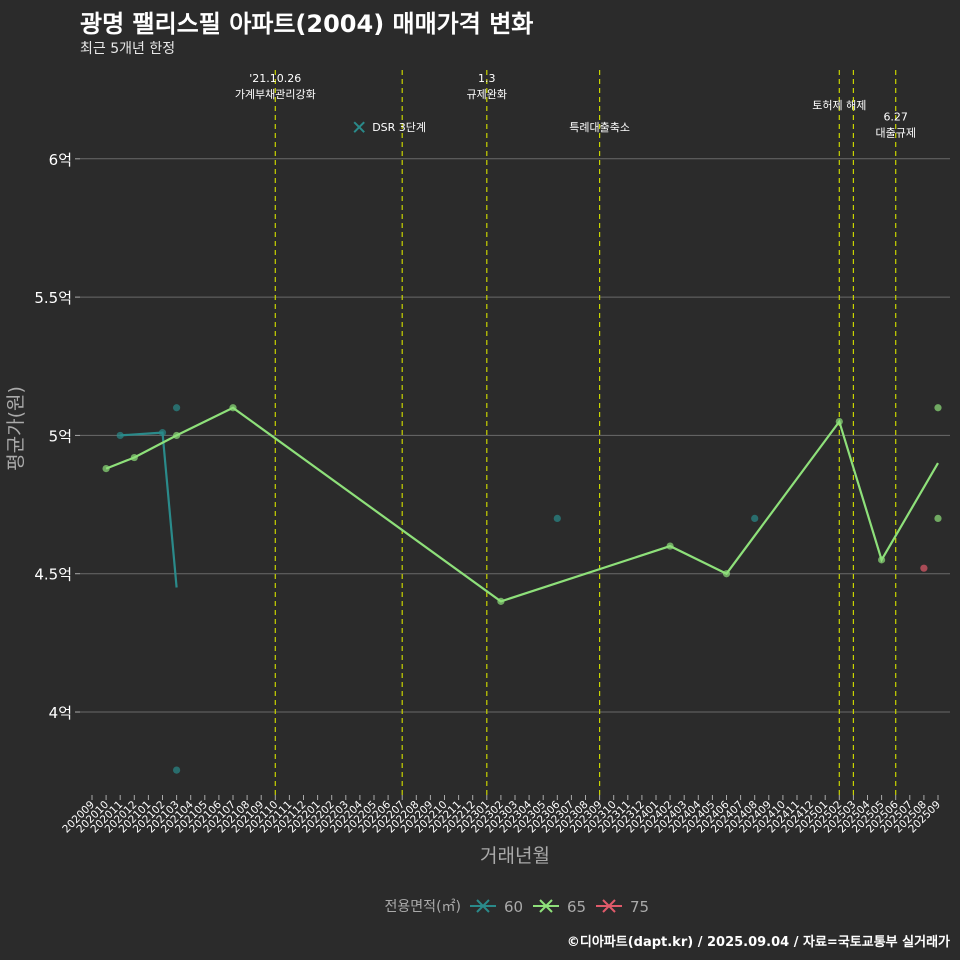 This screenshot has width=960, height=960. I want to click on legend-label: 60, so click(513, 907).